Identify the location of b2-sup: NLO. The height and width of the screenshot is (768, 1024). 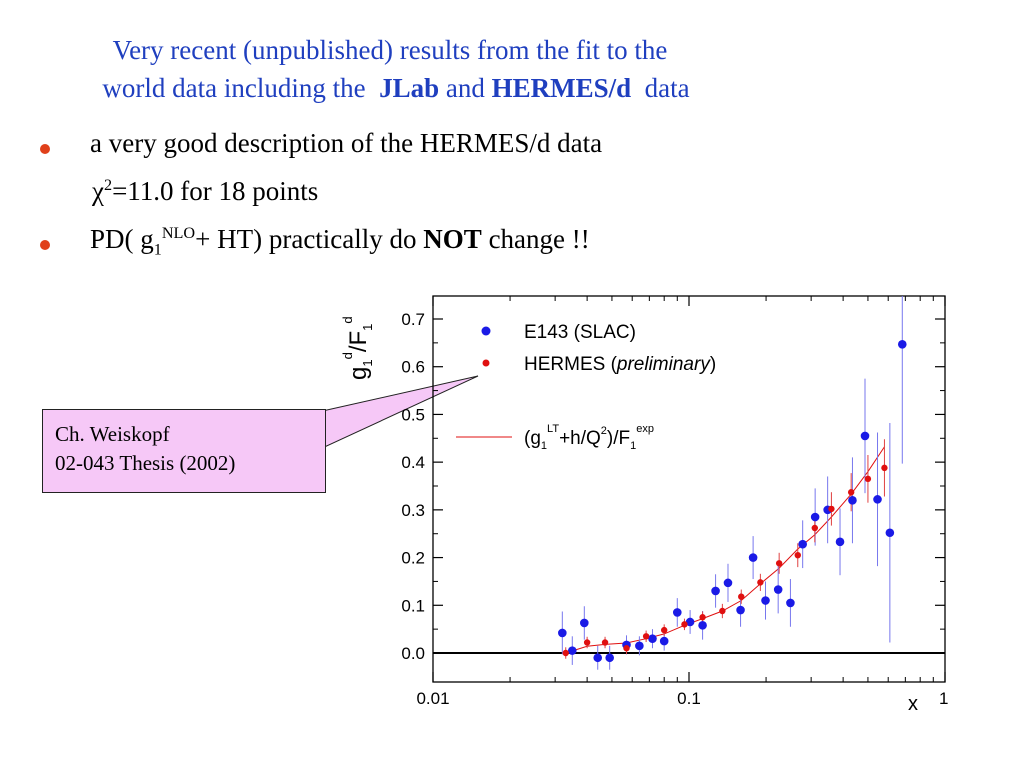
(178, 233).